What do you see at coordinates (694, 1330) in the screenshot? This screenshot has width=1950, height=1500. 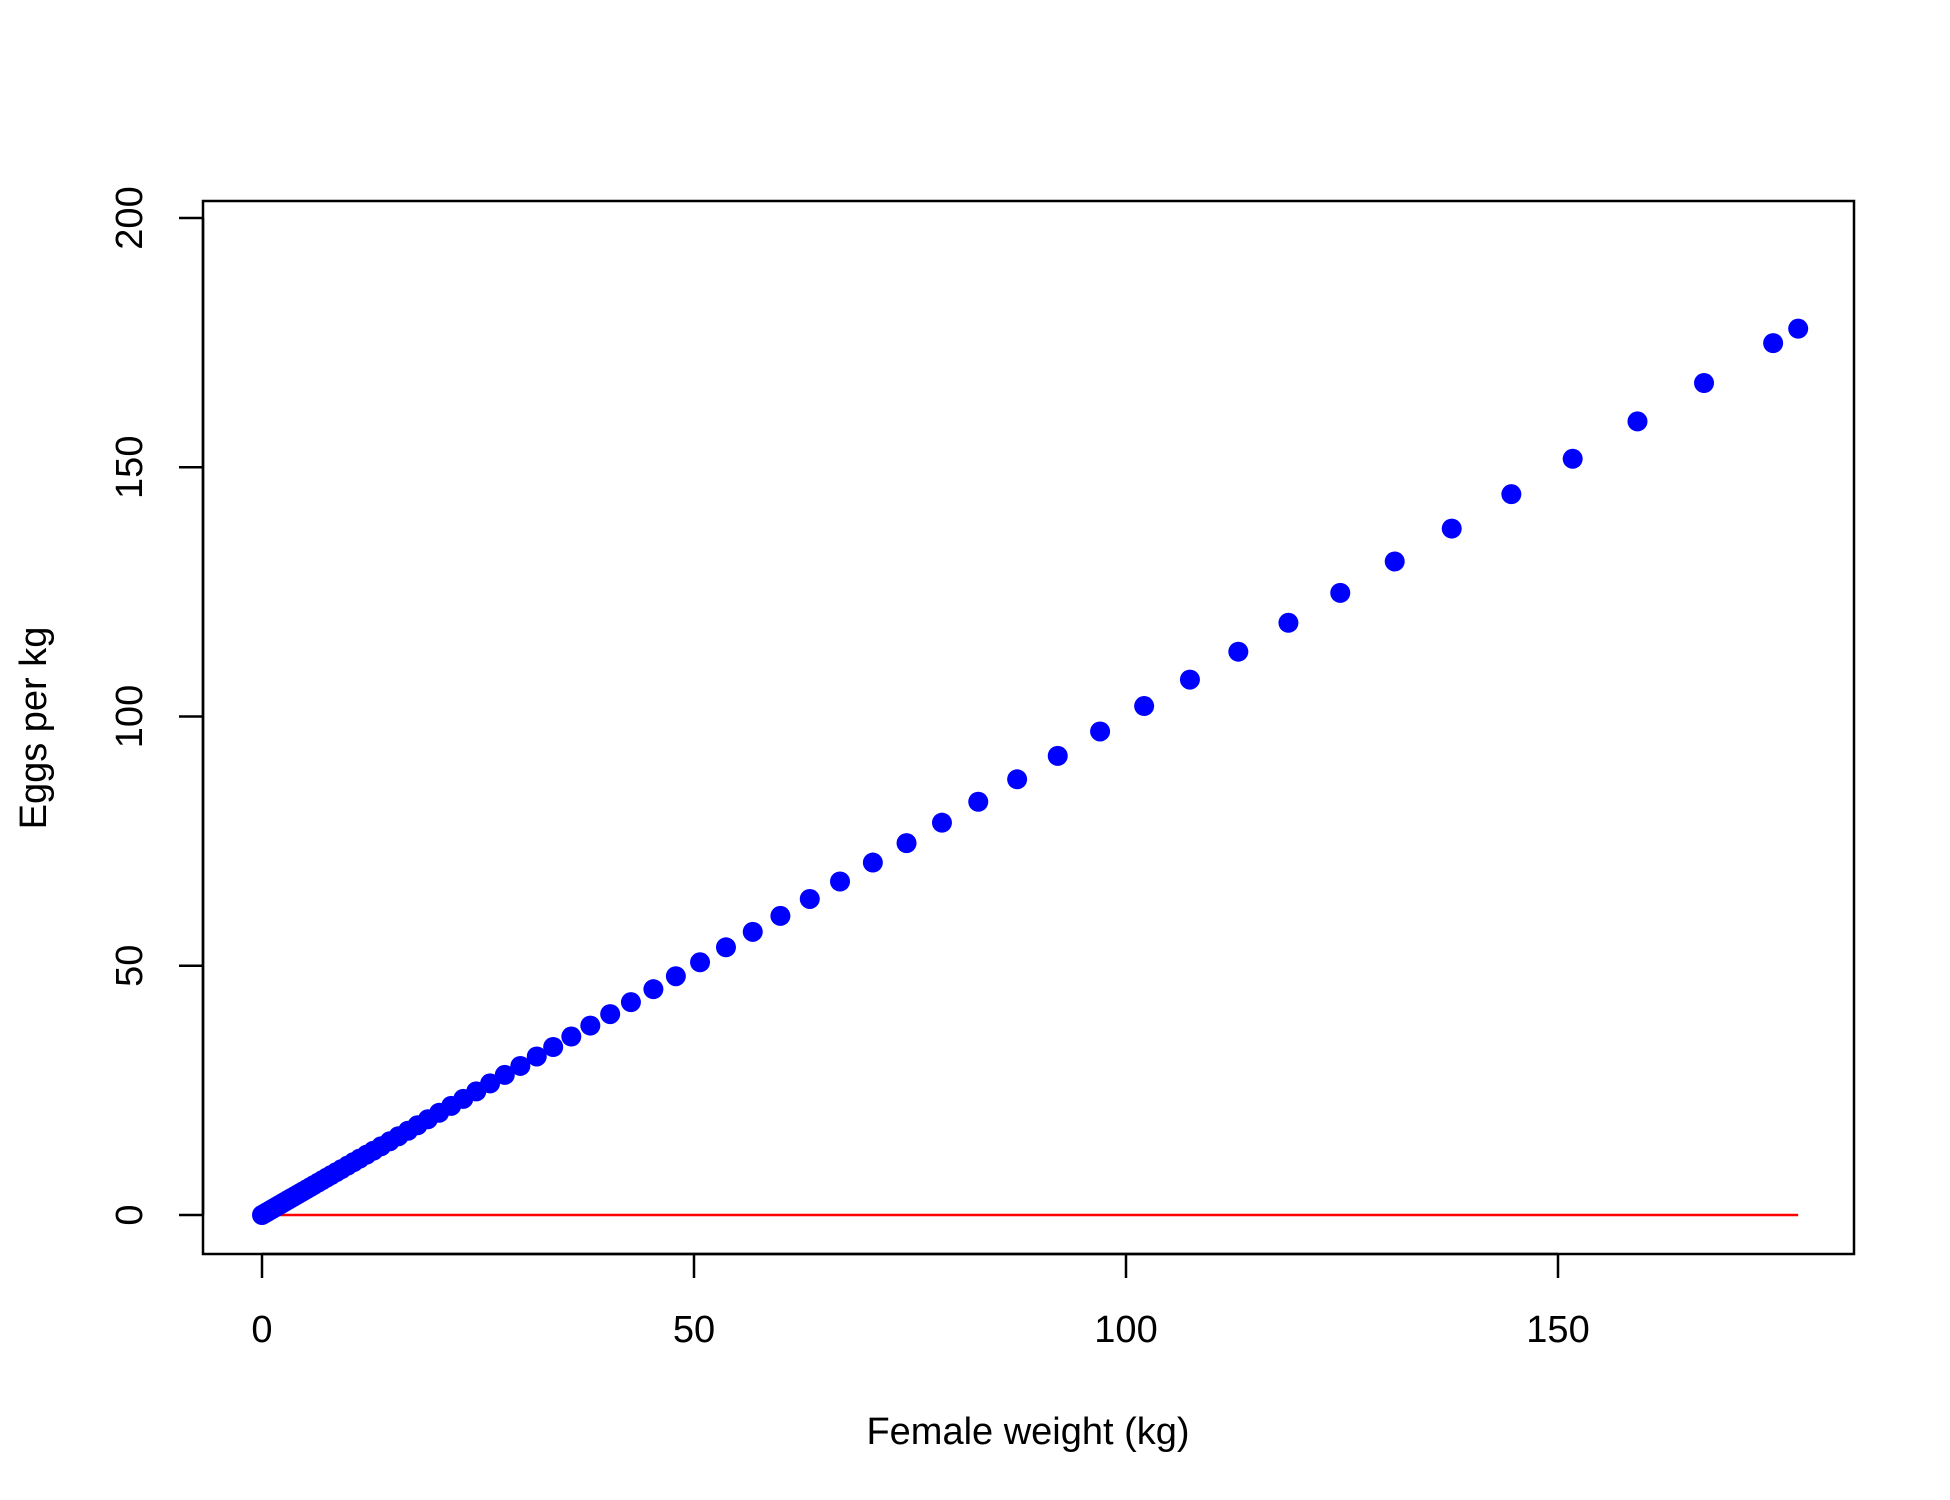 I see `x-tick-label: 50` at bounding box center [694, 1330].